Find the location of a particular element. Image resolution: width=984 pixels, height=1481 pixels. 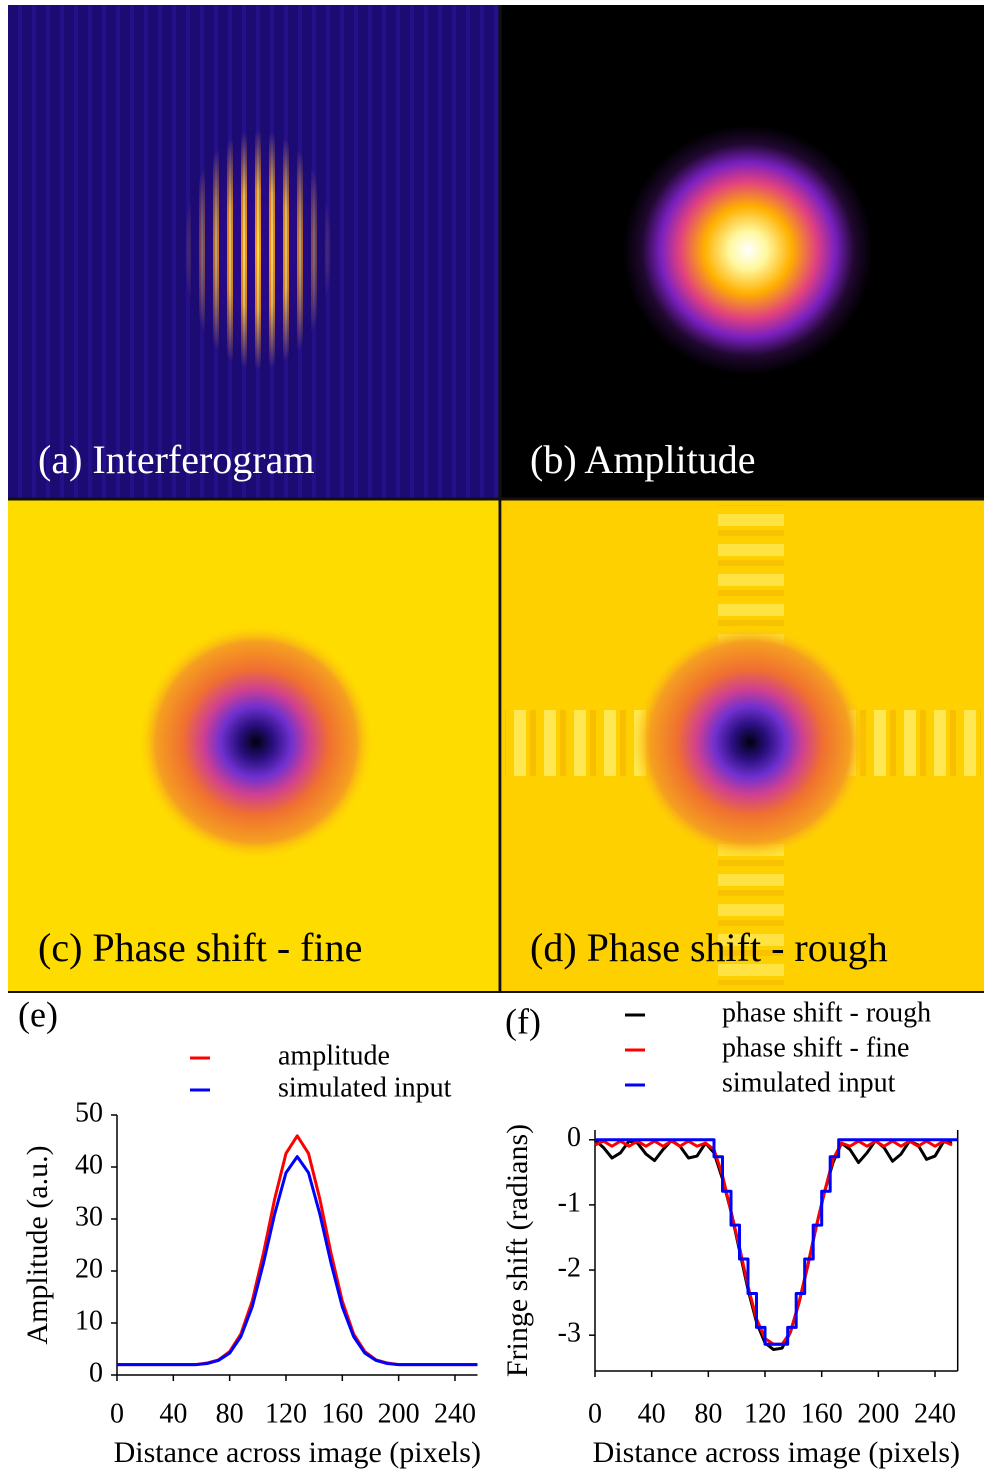

panel-label: (c) Phase shift - fine is located at coordinates (200, 947).